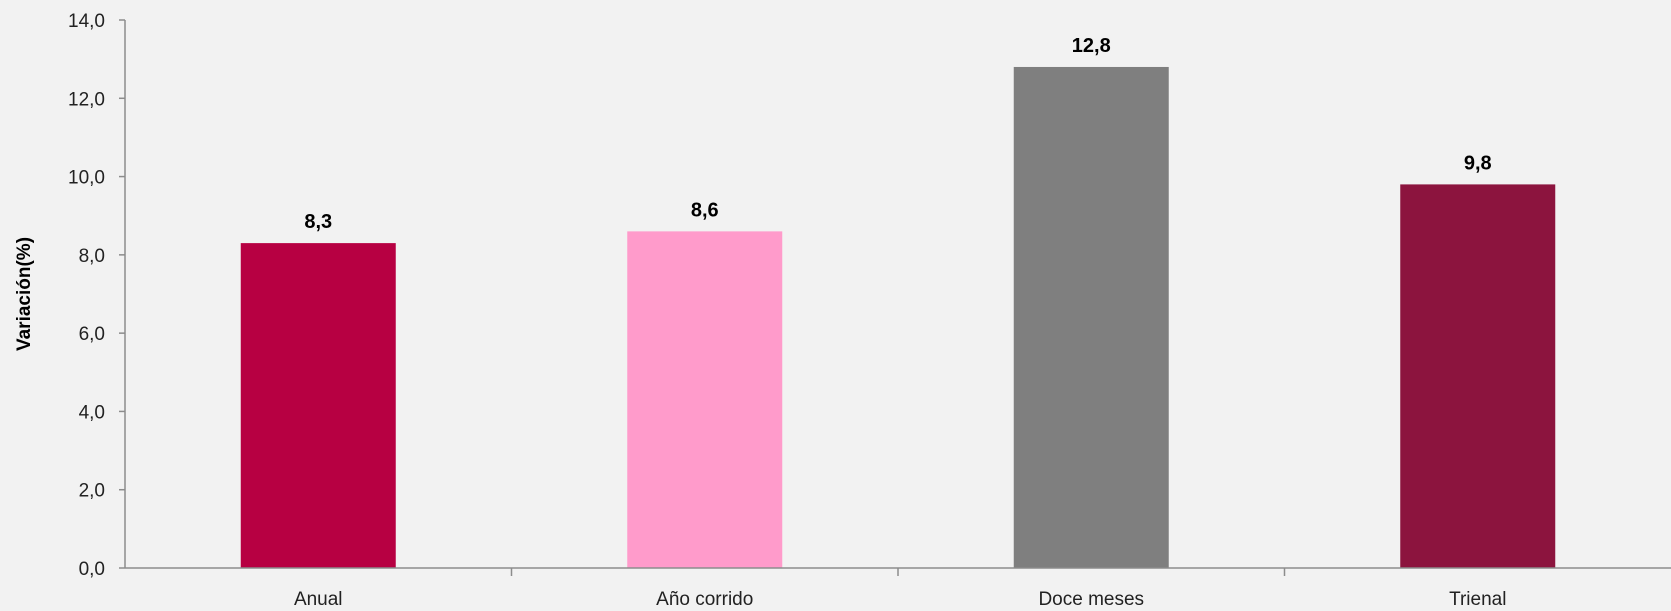 This screenshot has width=1671, height=611. What do you see at coordinates (86, 178) in the screenshot?
I see `y-tick-label: 10,0` at bounding box center [86, 178].